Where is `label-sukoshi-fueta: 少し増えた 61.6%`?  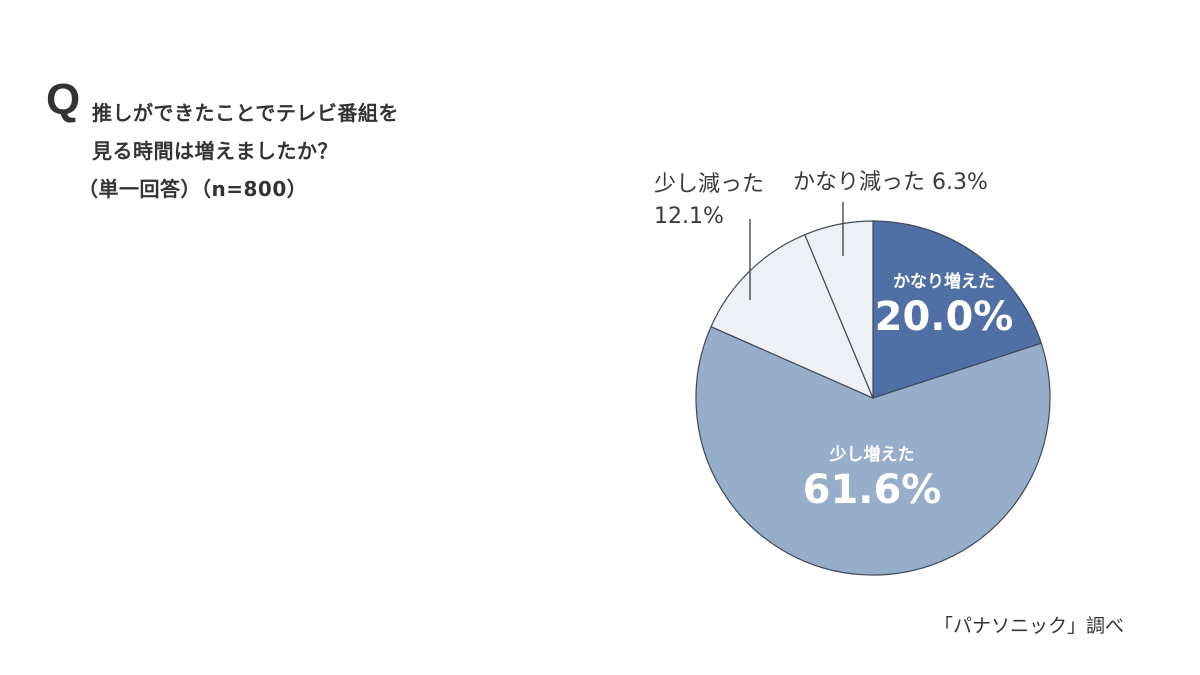 label-sukoshi-fueta: 少し増えた 61.6% is located at coordinates (872, 480).